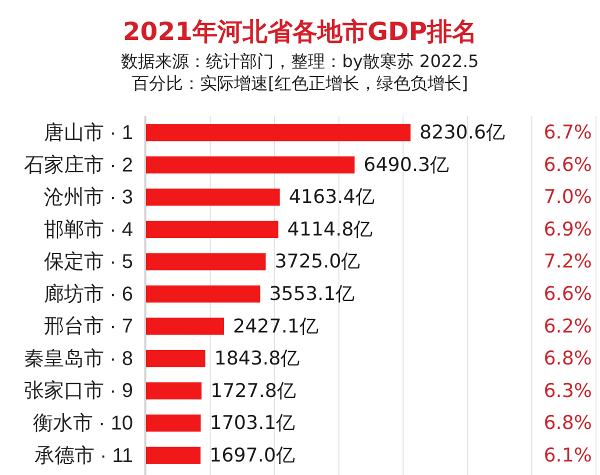 The width and height of the screenshot is (600, 475). Describe the element at coordinates (253, 455) in the screenshot. I see `data-label: 1697.0亿` at that location.